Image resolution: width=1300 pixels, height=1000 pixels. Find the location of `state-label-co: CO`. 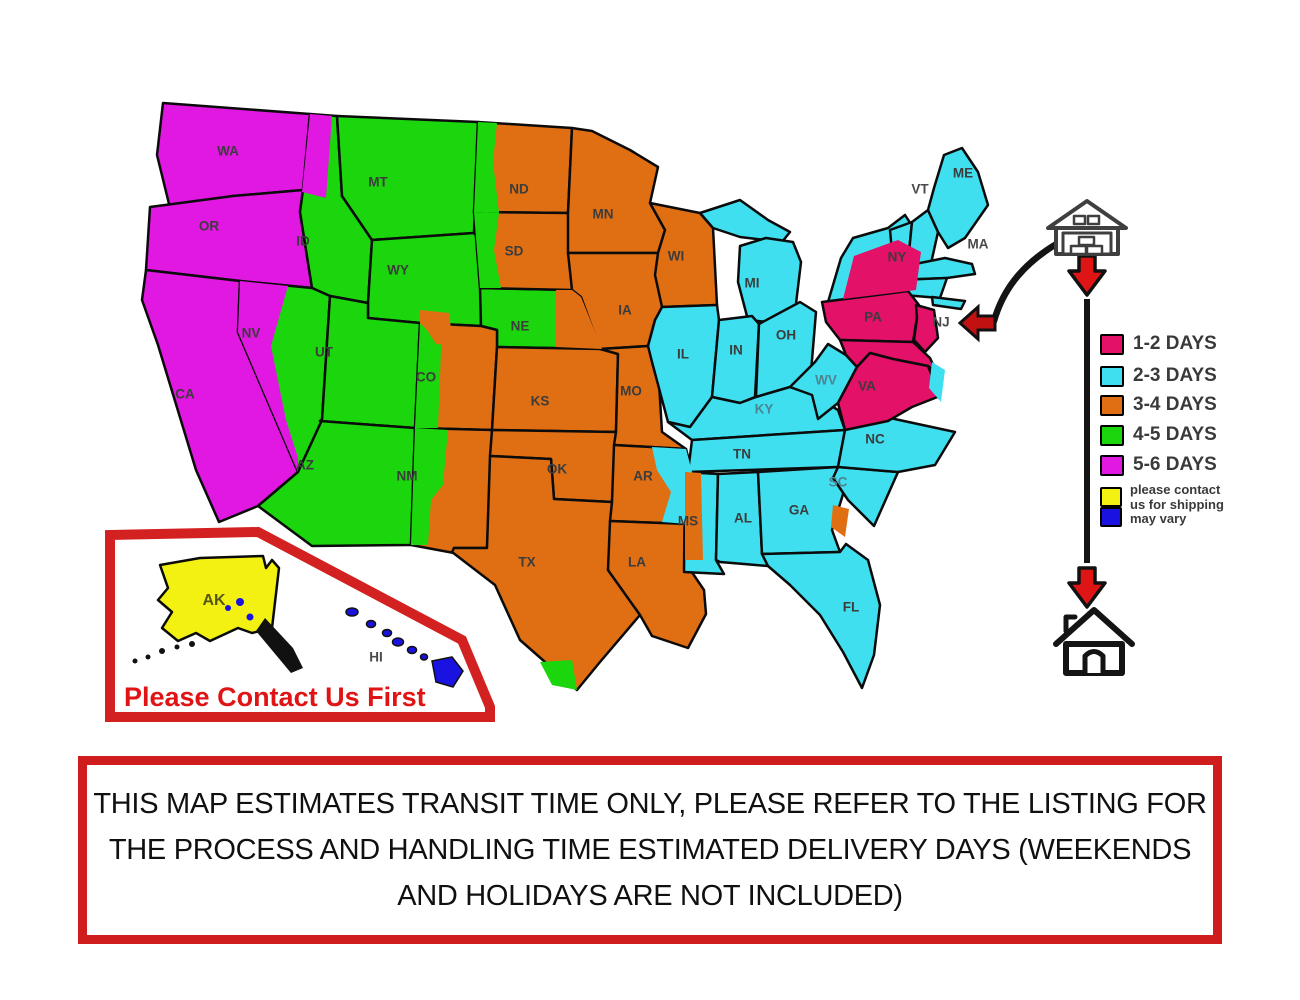

state-label-co: CO is located at coordinates (426, 377).